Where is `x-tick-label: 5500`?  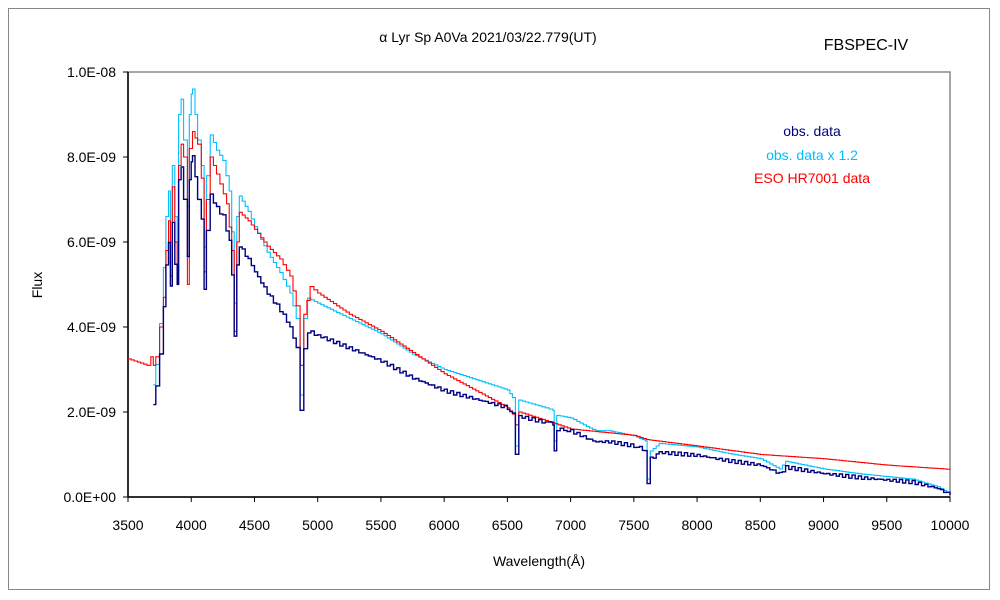 x-tick-label: 5500 is located at coordinates (380, 525).